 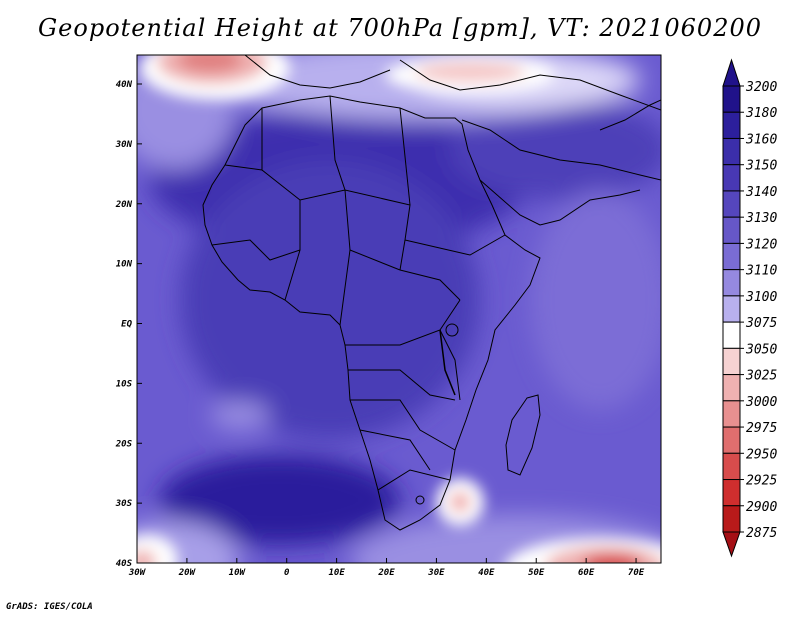 What do you see at coordinates (124, 265) in the screenshot?
I see `lat-tick-label: 10N` at bounding box center [124, 265].